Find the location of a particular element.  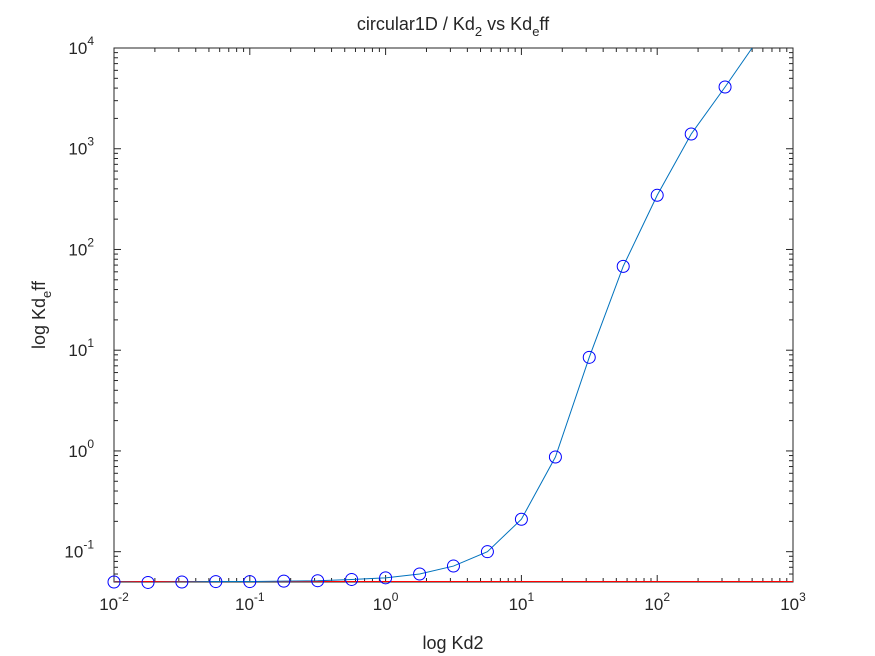

y-tick-label: 10² is located at coordinates (81, 247).